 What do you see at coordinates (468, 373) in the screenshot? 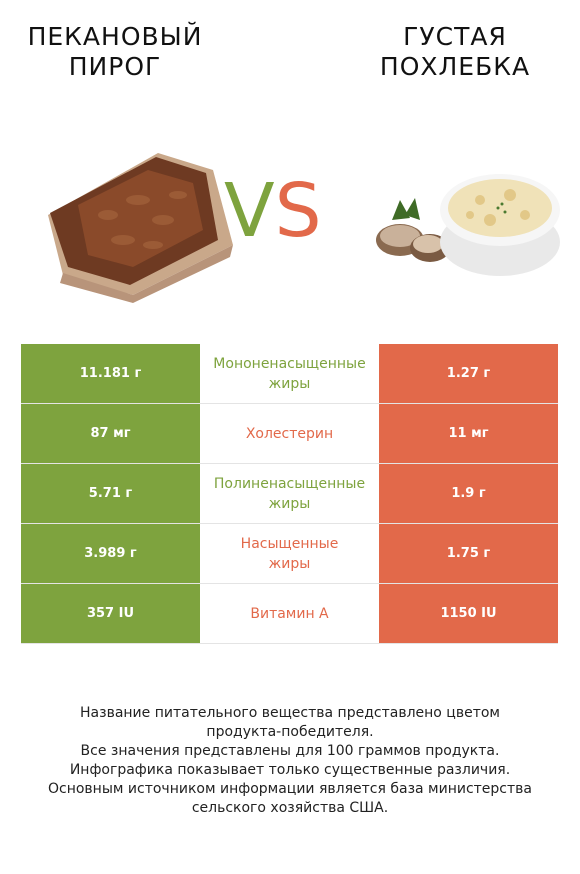
I see `right-value: 1.27 г` at bounding box center [468, 373].